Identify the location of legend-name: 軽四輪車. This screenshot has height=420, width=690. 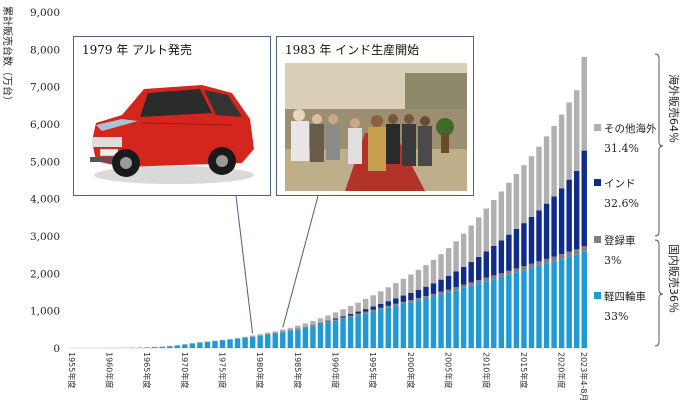
(625, 296).